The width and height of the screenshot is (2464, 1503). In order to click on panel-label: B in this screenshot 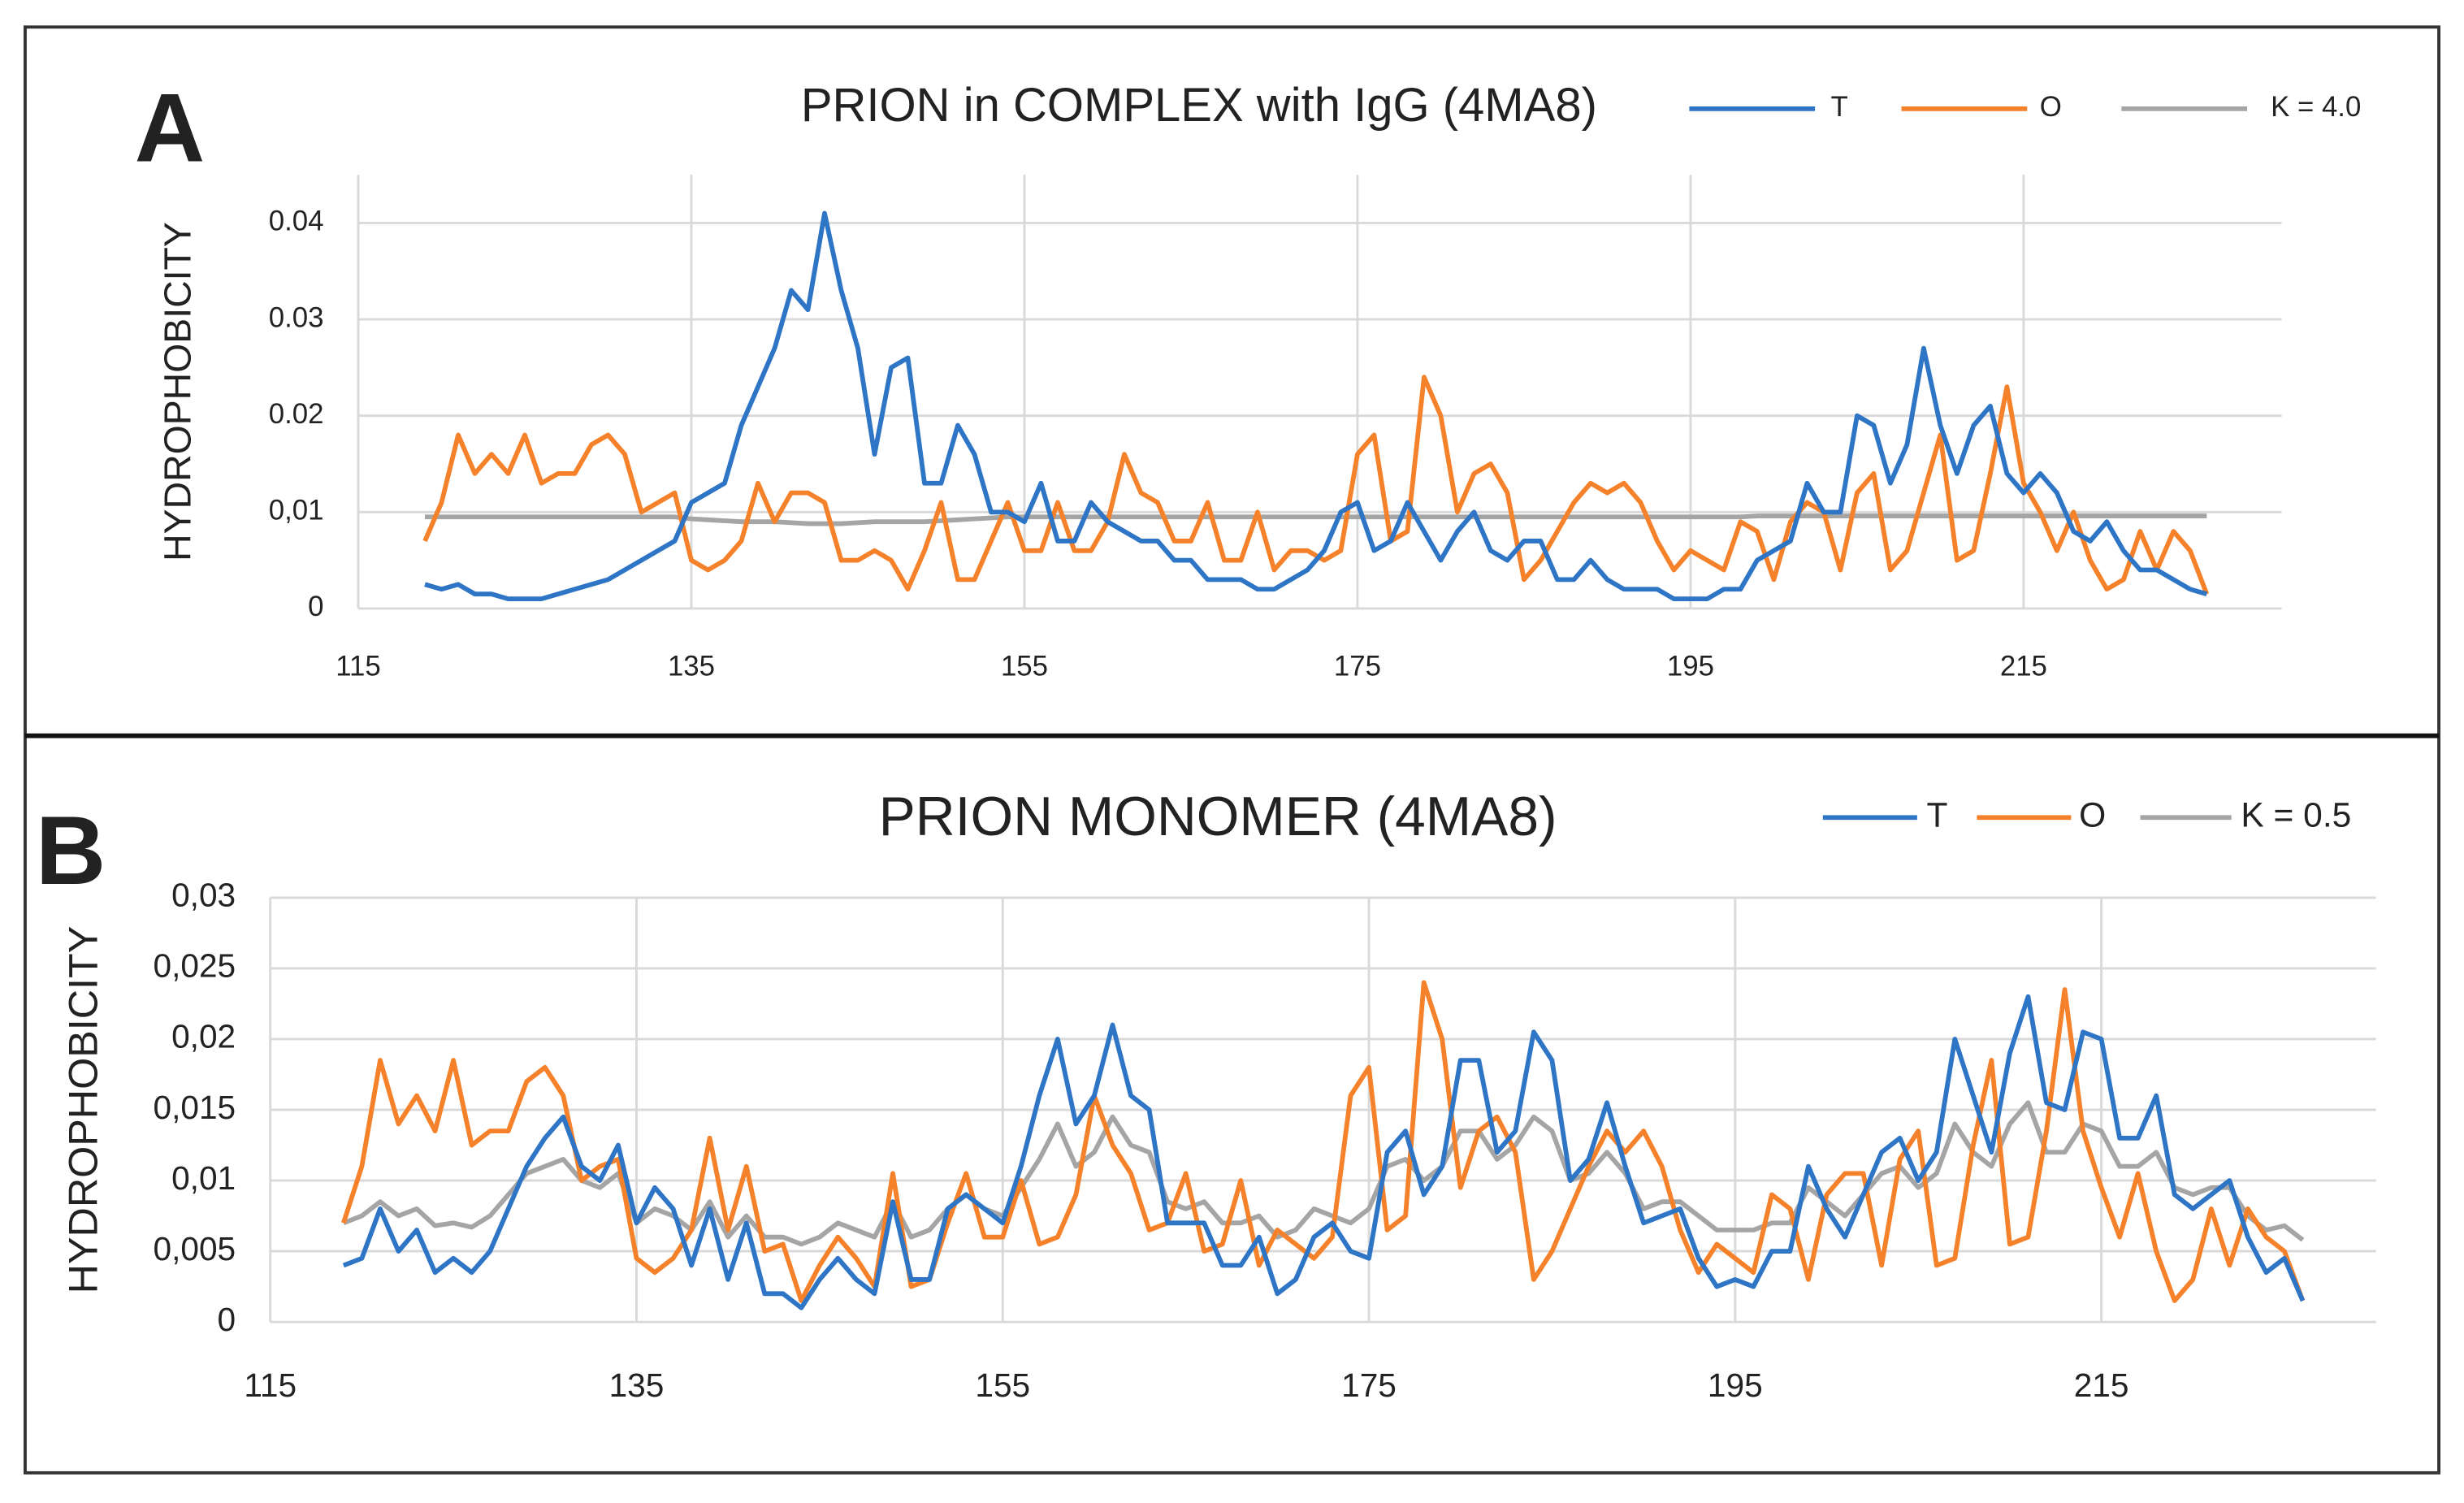, I will do `click(71, 850)`.